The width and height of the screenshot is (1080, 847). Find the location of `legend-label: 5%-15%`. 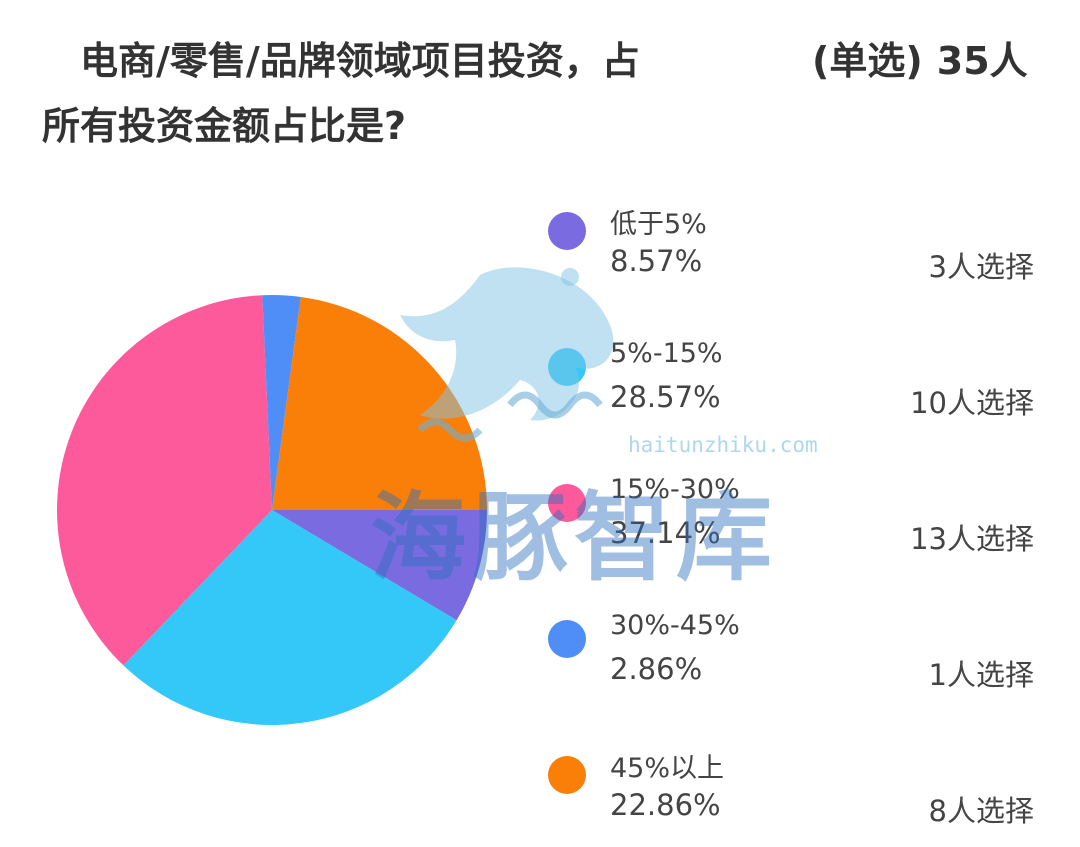

legend-label: 5%-15% is located at coordinates (666, 353).